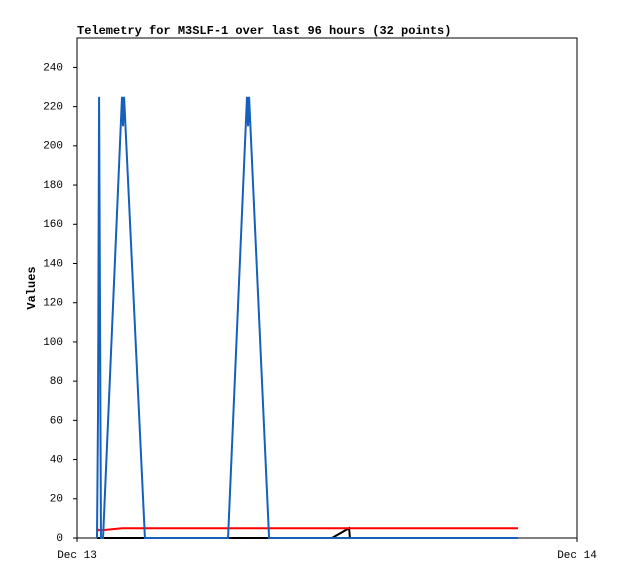 The image size is (618, 579). Describe the element at coordinates (32, 287) in the screenshot. I see `y-axis-label: Values` at that location.